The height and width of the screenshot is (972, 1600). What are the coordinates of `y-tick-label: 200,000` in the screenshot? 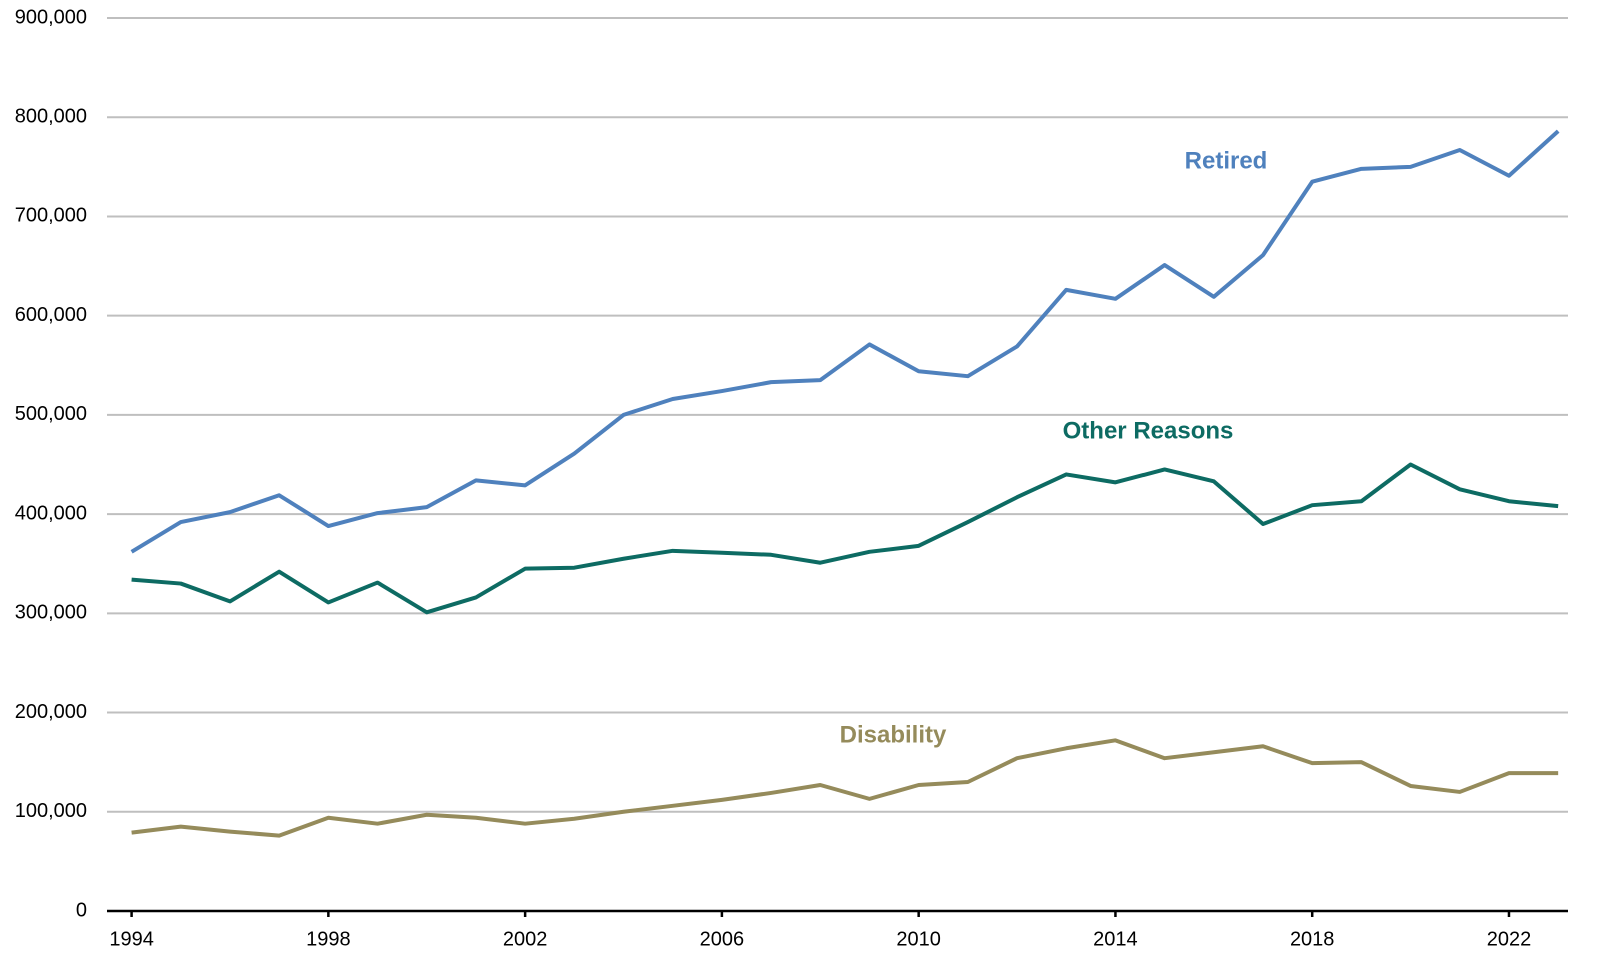 It's located at (51, 712).